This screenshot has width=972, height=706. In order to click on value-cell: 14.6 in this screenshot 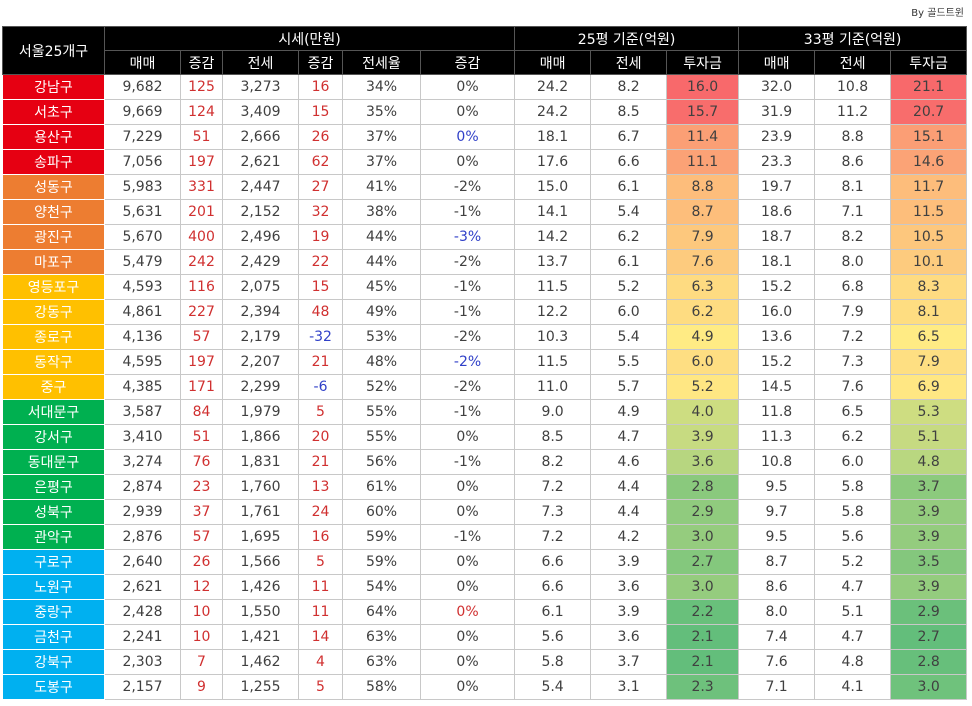, I will do `click(929, 162)`.